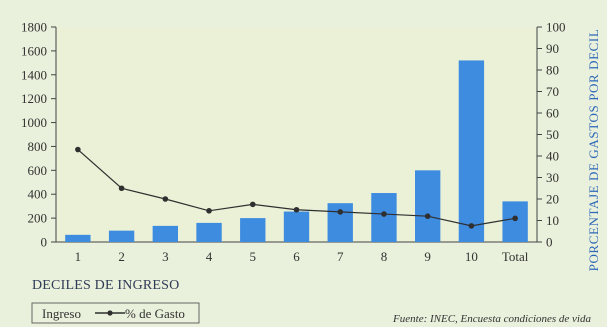 This screenshot has width=607, height=327. I want to click on x-tick-label: 1, so click(78, 256).